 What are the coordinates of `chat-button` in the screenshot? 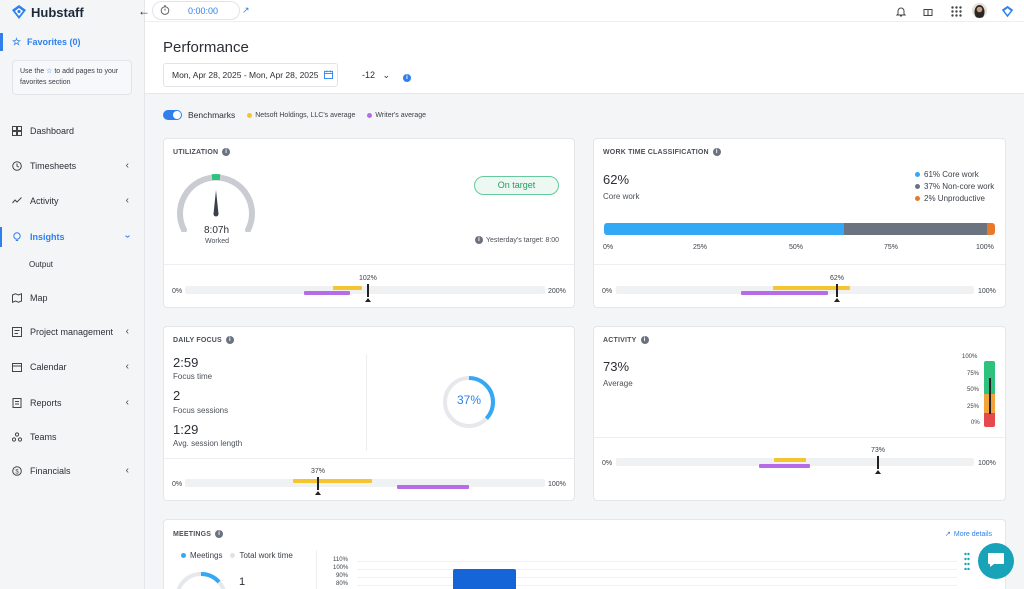 It's located at (996, 561).